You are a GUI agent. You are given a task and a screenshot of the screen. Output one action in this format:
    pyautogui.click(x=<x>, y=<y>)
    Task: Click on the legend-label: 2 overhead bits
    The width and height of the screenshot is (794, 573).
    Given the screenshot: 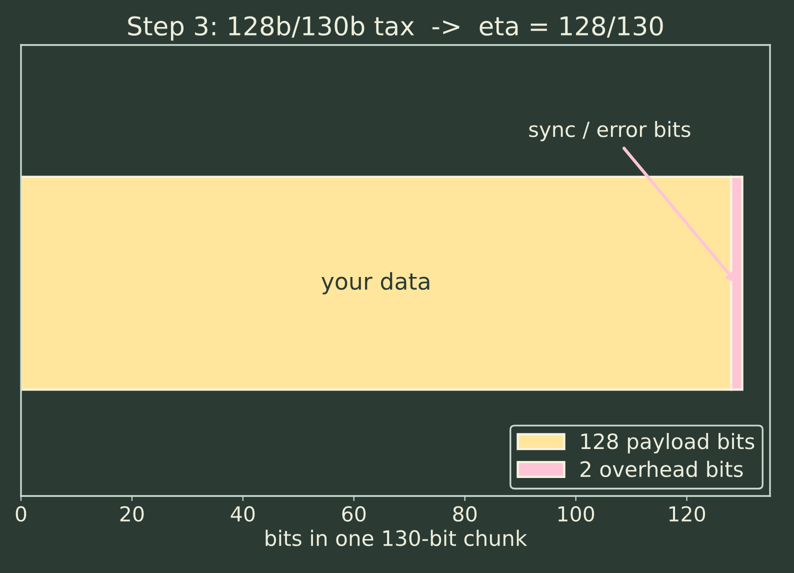 What is the action you would take?
    pyautogui.click(x=661, y=469)
    